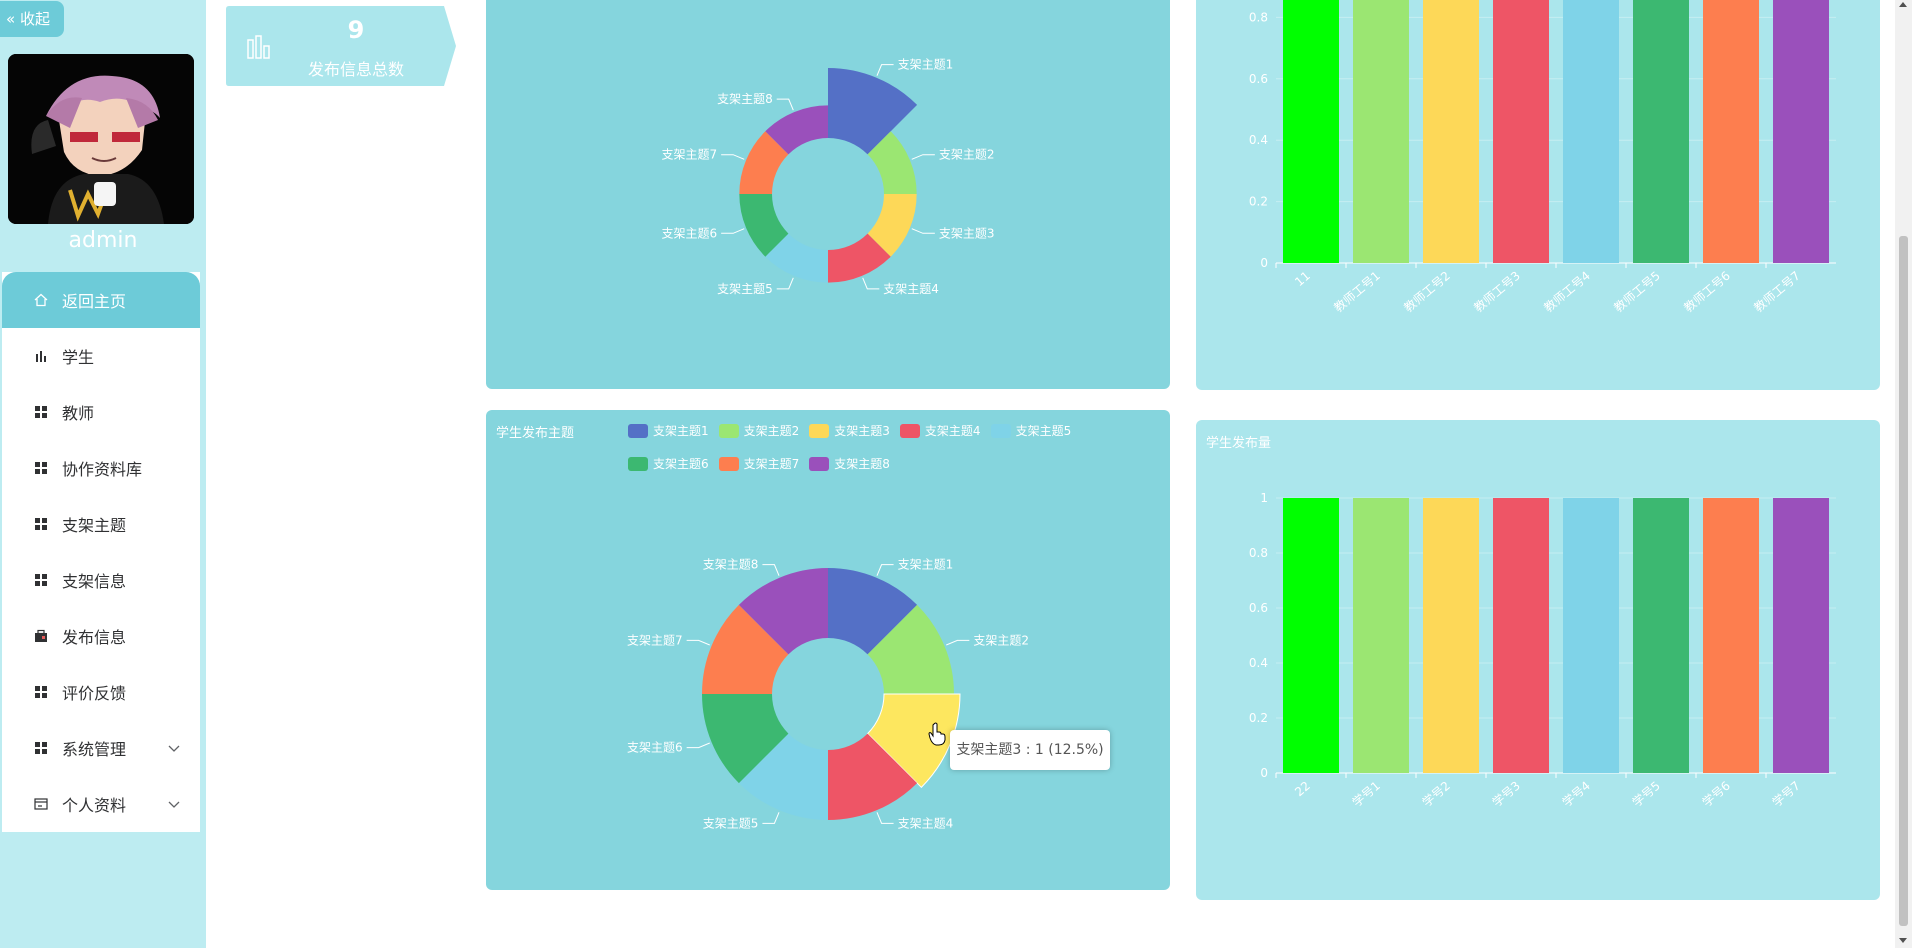  Describe the element at coordinates (94, 805) in the screenshot. I see `menu-item-label: 个人资料` at that location.